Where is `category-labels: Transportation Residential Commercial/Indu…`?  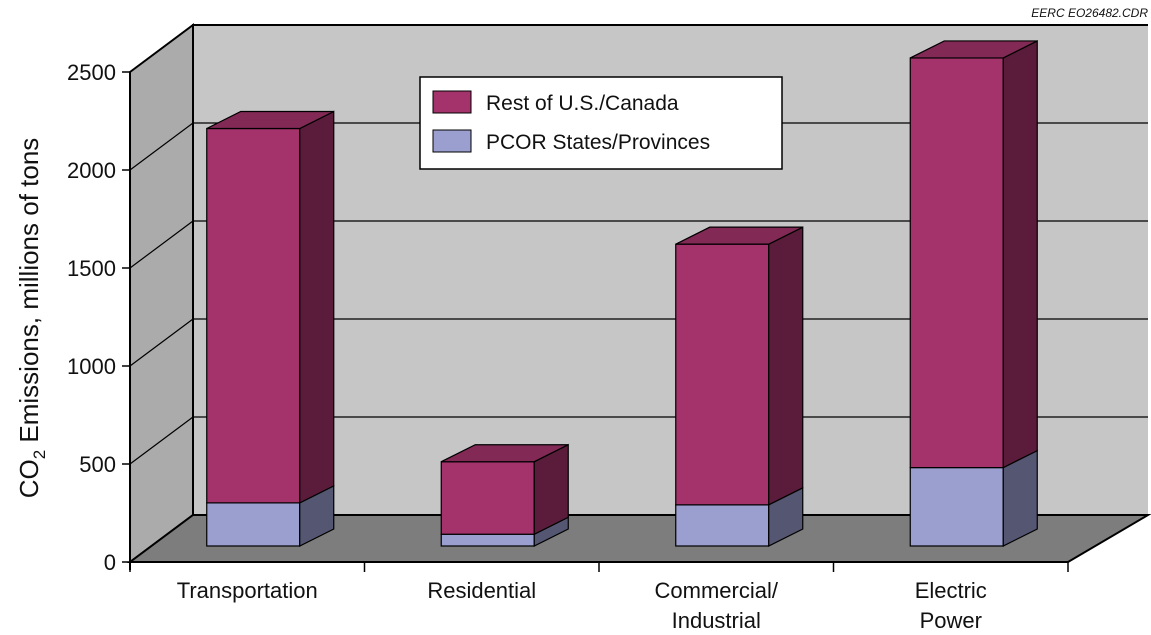 category-labels: Transportation Residential Commercial/Indu… is located at coordinates (582, 605).